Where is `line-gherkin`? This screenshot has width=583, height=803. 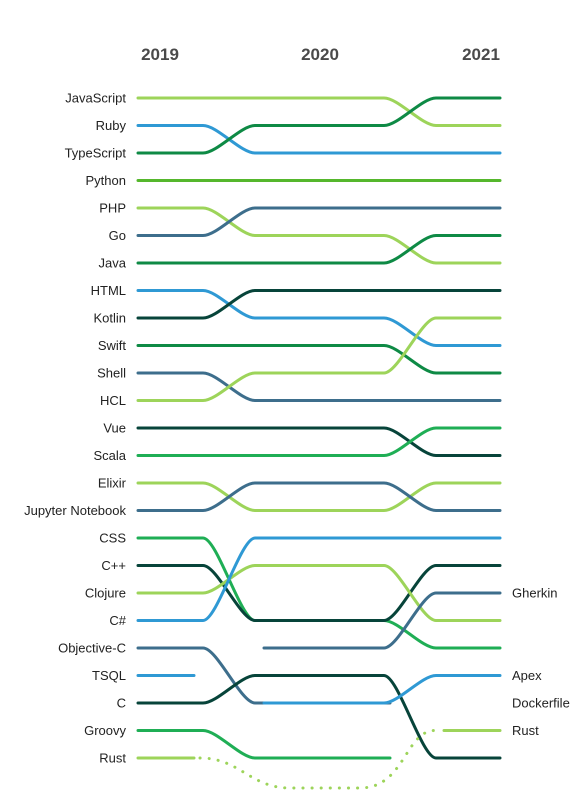 line-gherkin is located at coordinates (382, 620).